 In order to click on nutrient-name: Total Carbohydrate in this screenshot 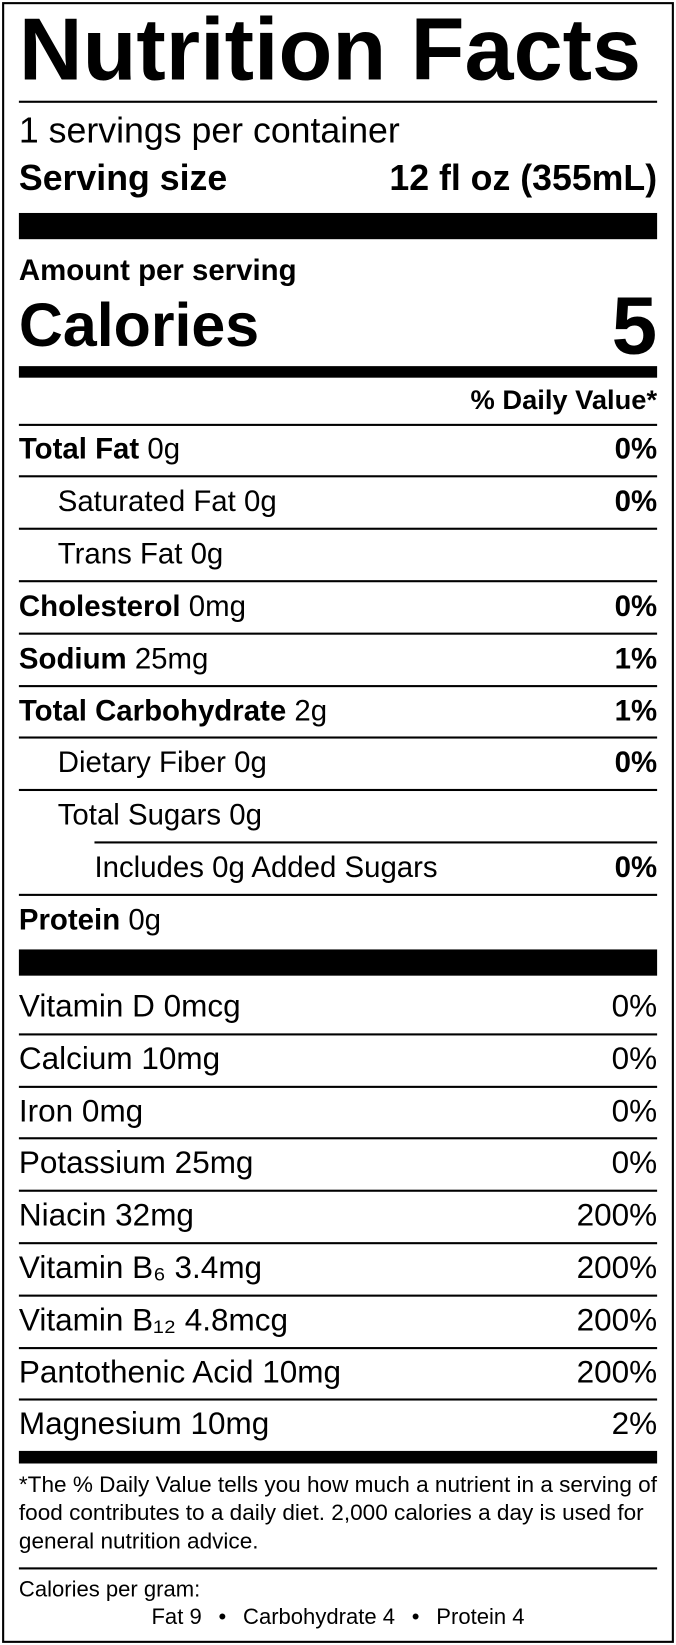, I will do `click(152, 710)`.